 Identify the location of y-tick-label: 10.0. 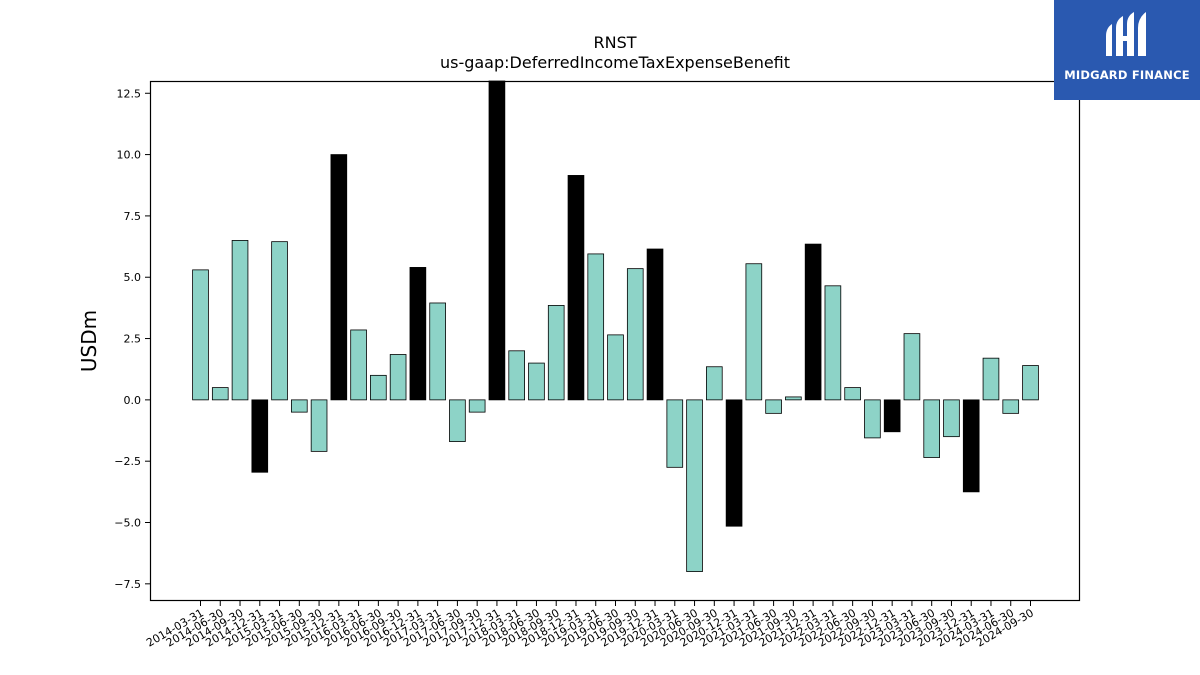
(129, 155).